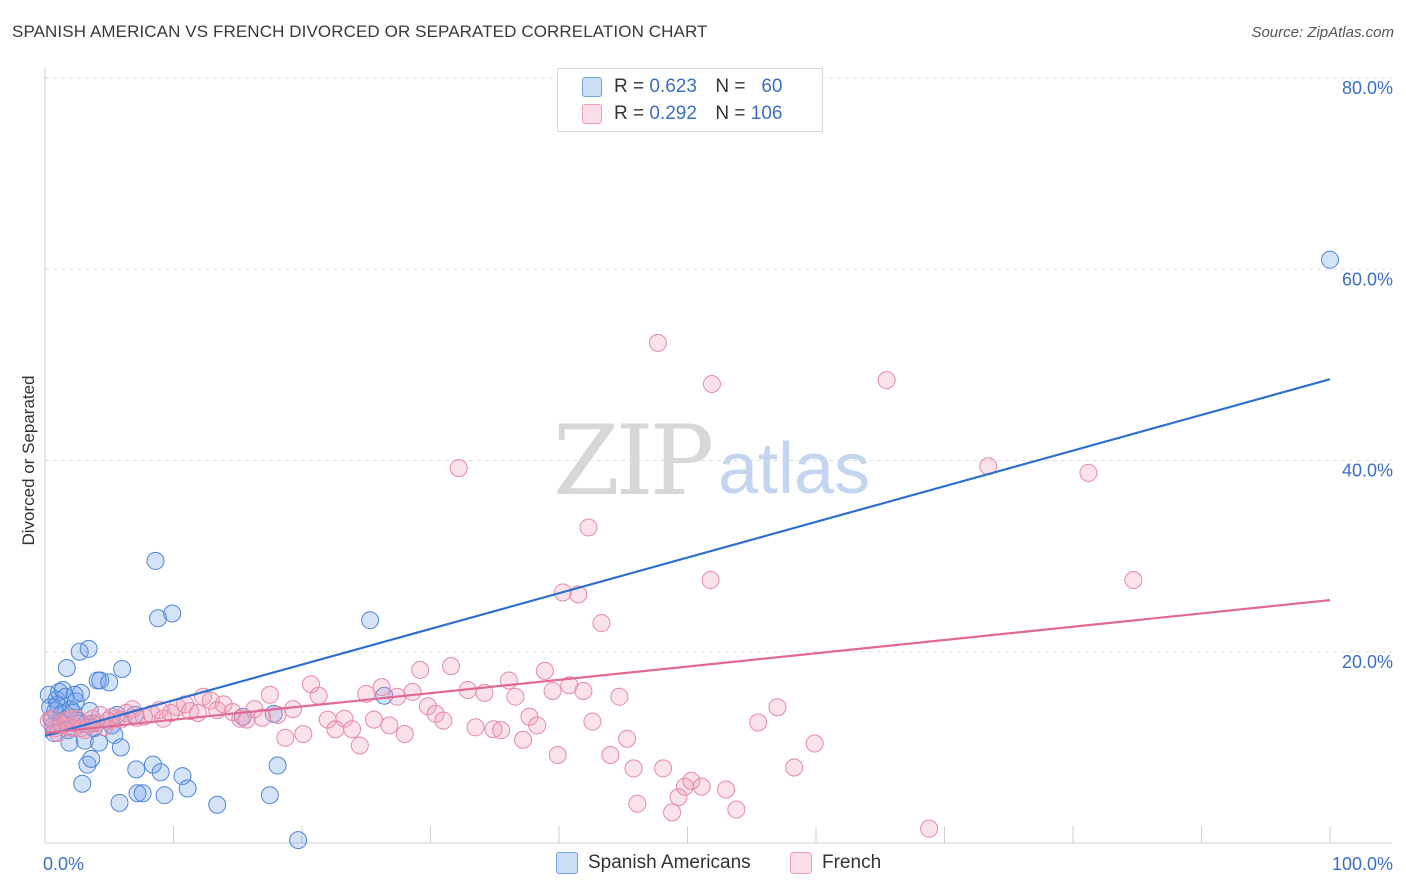 This screenshot has width=1406, height=892. Describe the element at coordinates (772, 86) in the screenshot. I see `legend-n-value: 60` at that location.